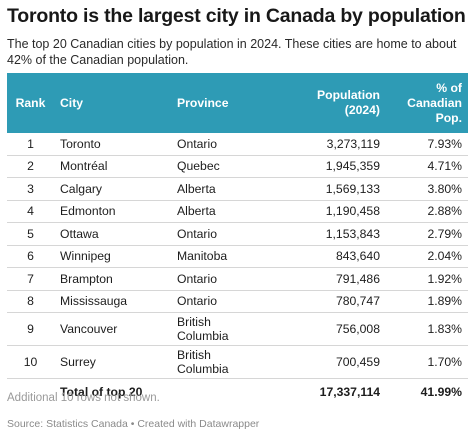 The width and height of the screenshot is (474, 432). I want to click on cell-rank: 3, so click(30, 189).